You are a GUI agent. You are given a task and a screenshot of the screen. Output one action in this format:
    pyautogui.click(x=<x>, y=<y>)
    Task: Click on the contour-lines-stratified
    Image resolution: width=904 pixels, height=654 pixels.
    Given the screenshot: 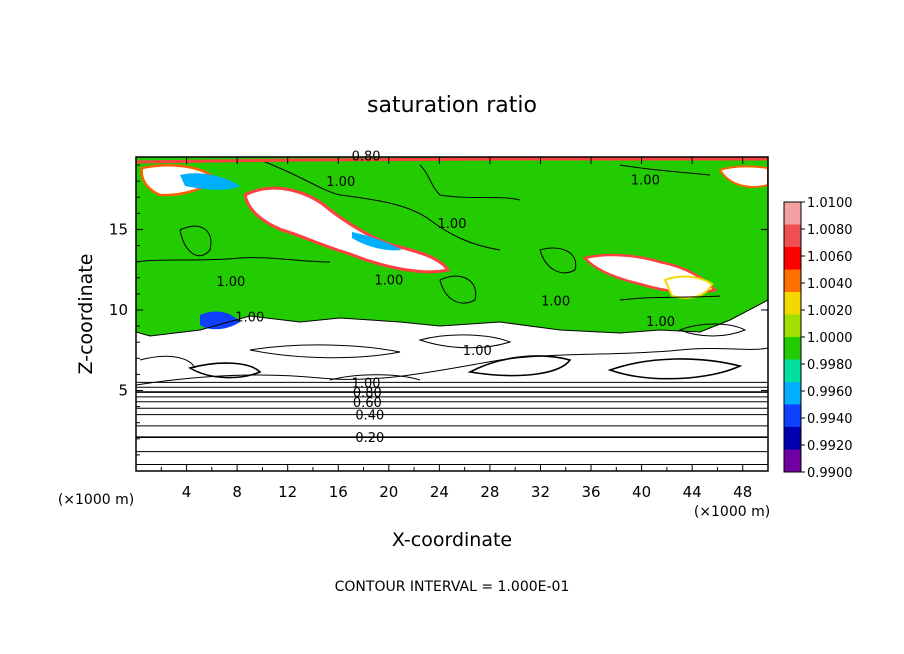 What is the action you would take?
    pyautogui.click(x=452, y=423)
    